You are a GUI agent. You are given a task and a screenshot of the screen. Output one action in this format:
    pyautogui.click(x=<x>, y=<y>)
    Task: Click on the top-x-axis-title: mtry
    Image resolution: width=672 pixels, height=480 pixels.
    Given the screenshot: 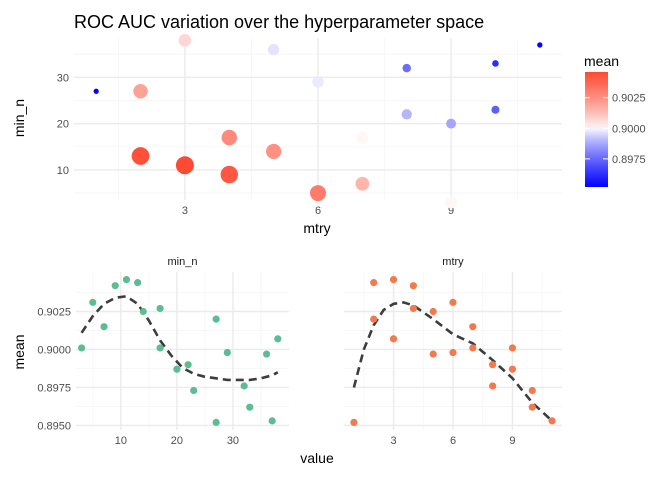 What is the action you would take?
    pyautogui.click(x=316, y=228)
    